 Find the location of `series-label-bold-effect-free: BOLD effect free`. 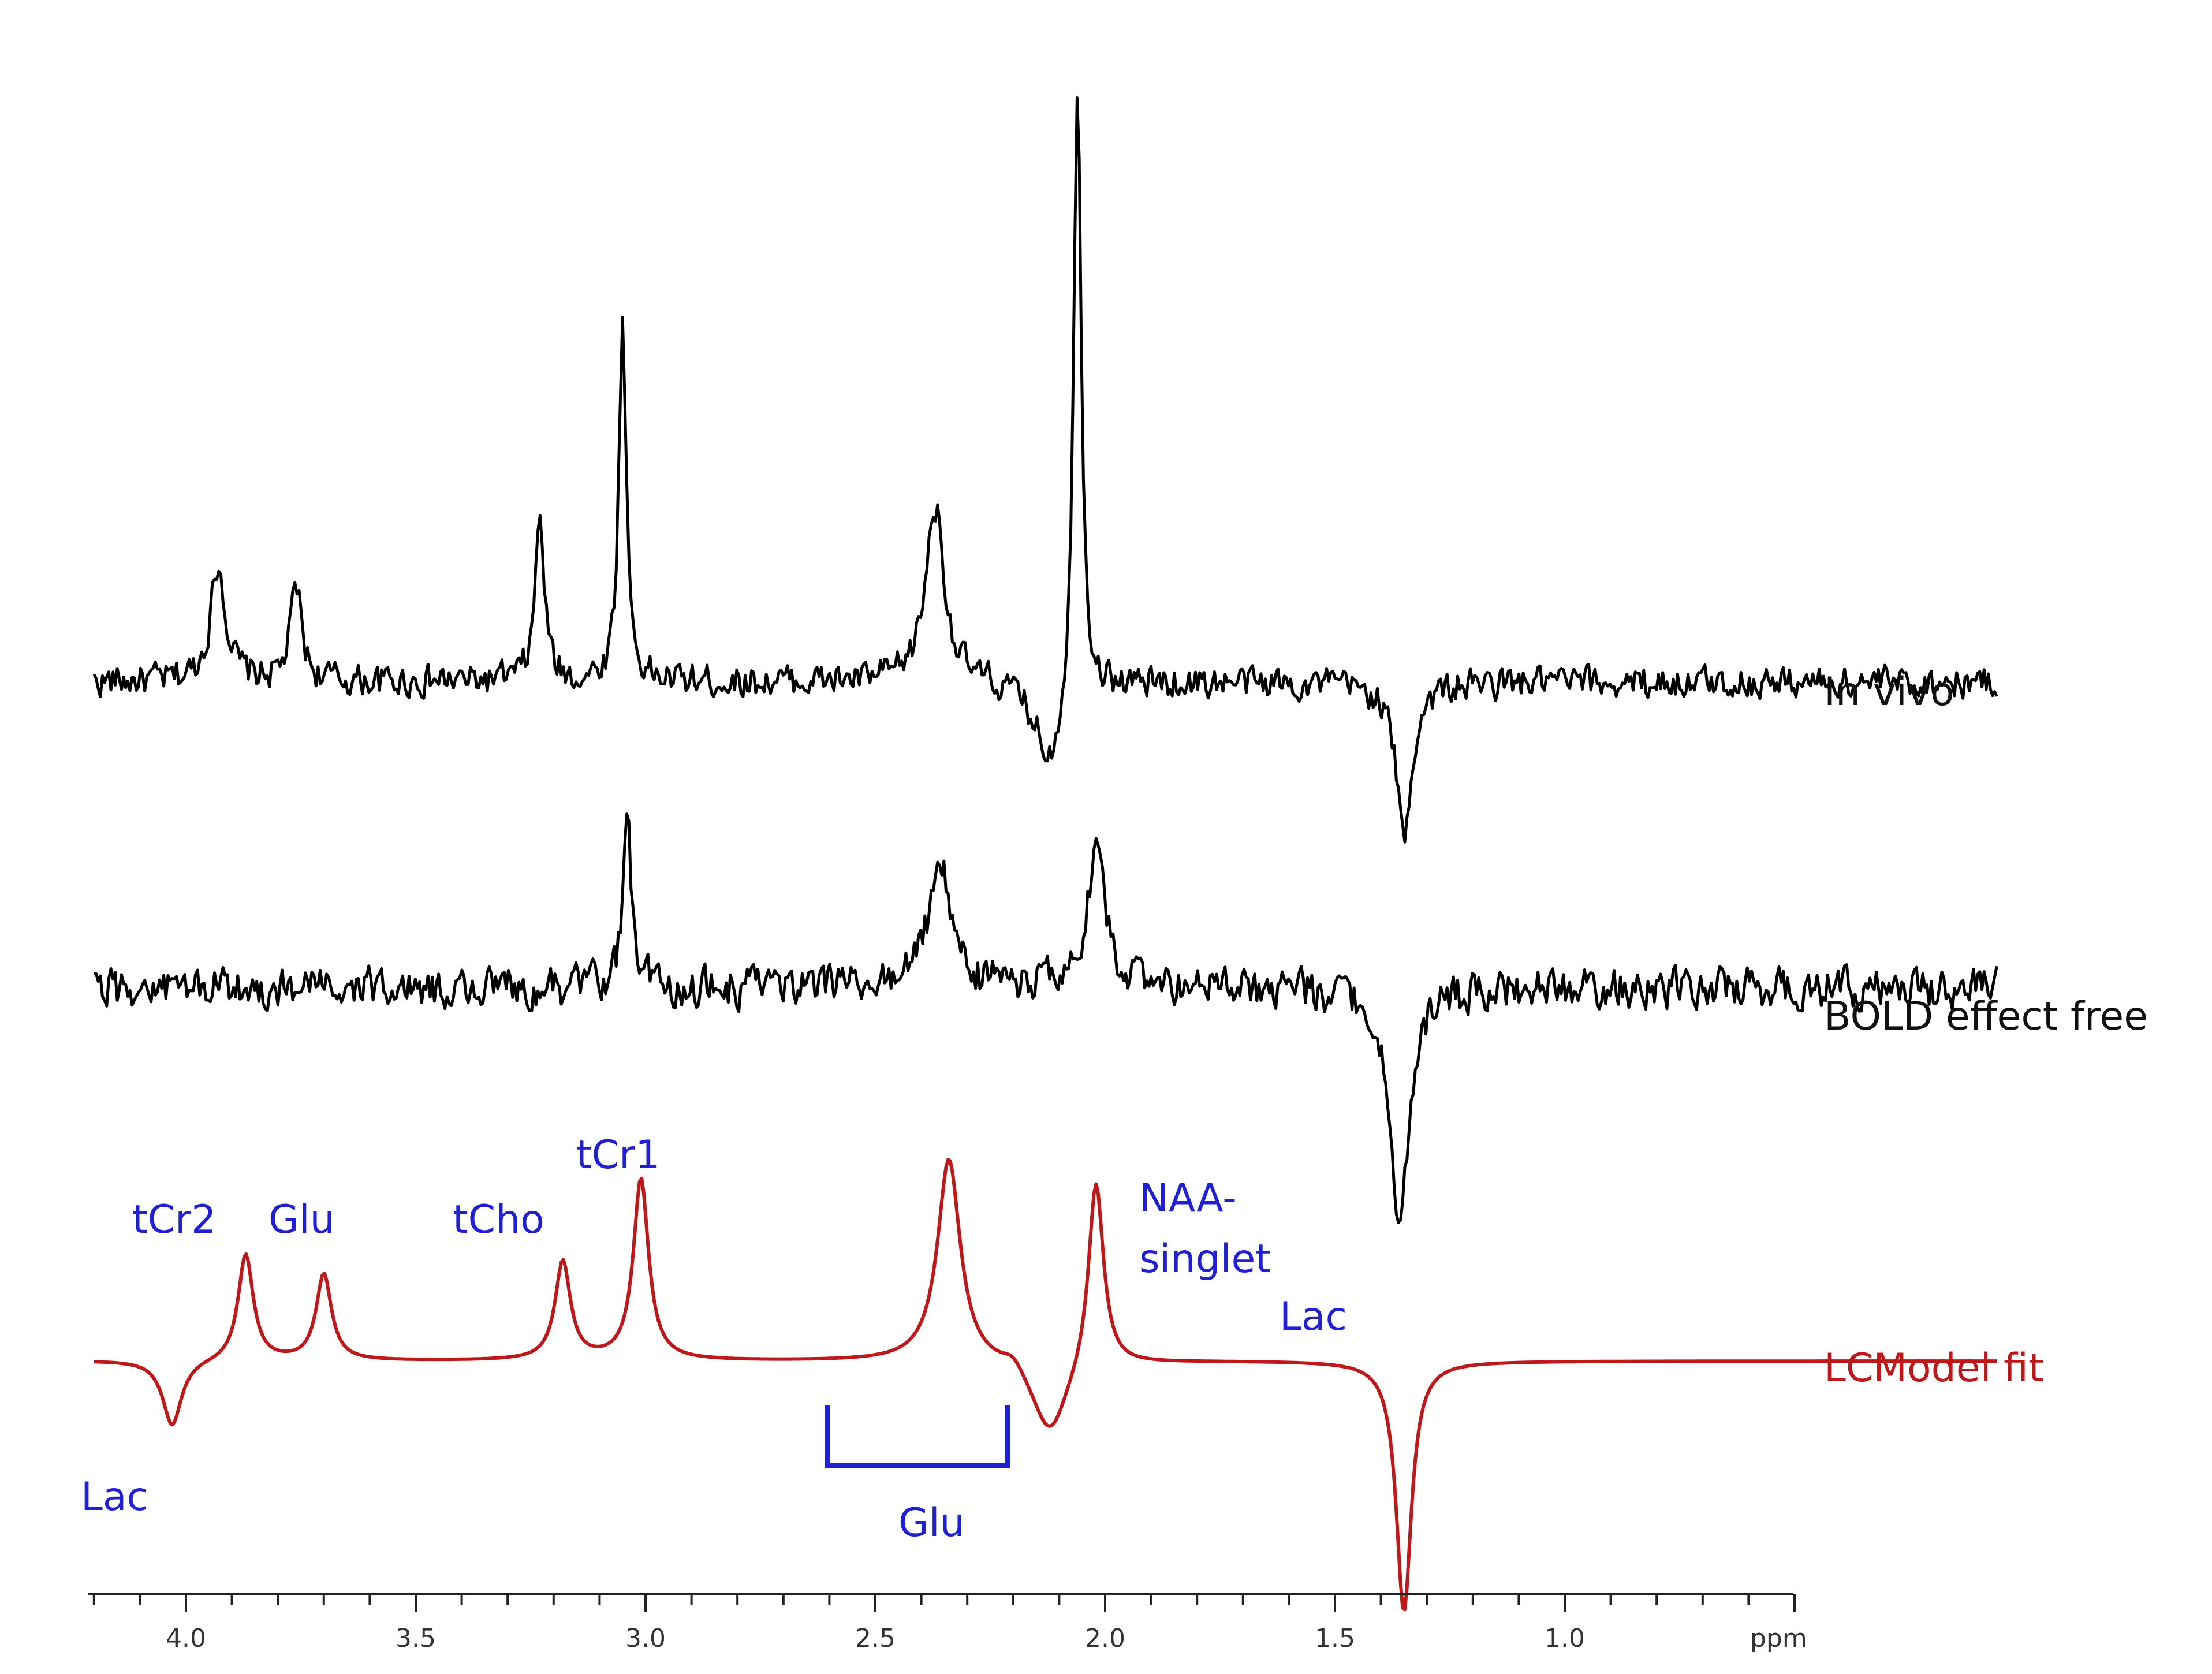

series-label-bold-effect-free: BOLD effect free is located at coordinates (1986, 1016).